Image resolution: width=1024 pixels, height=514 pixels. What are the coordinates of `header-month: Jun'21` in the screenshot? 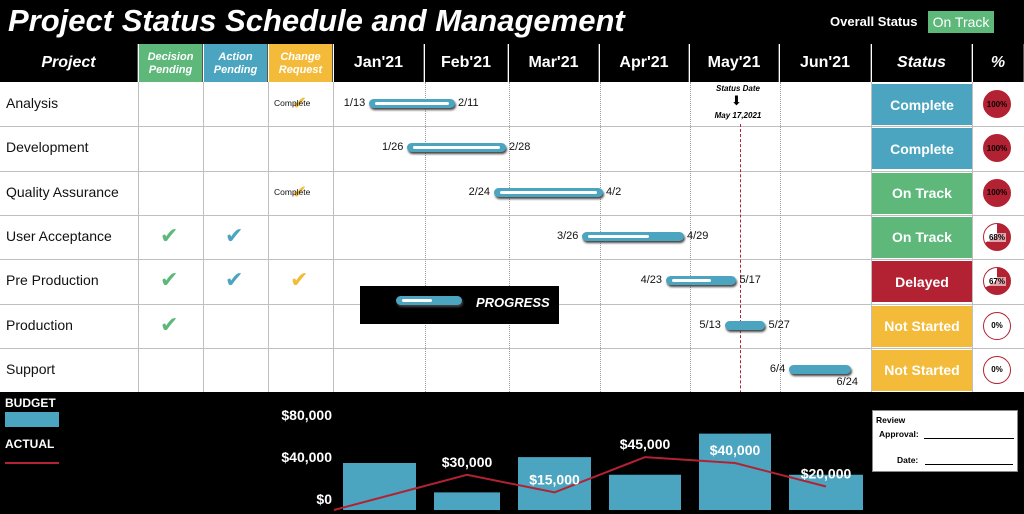 It's located at (825, 63).